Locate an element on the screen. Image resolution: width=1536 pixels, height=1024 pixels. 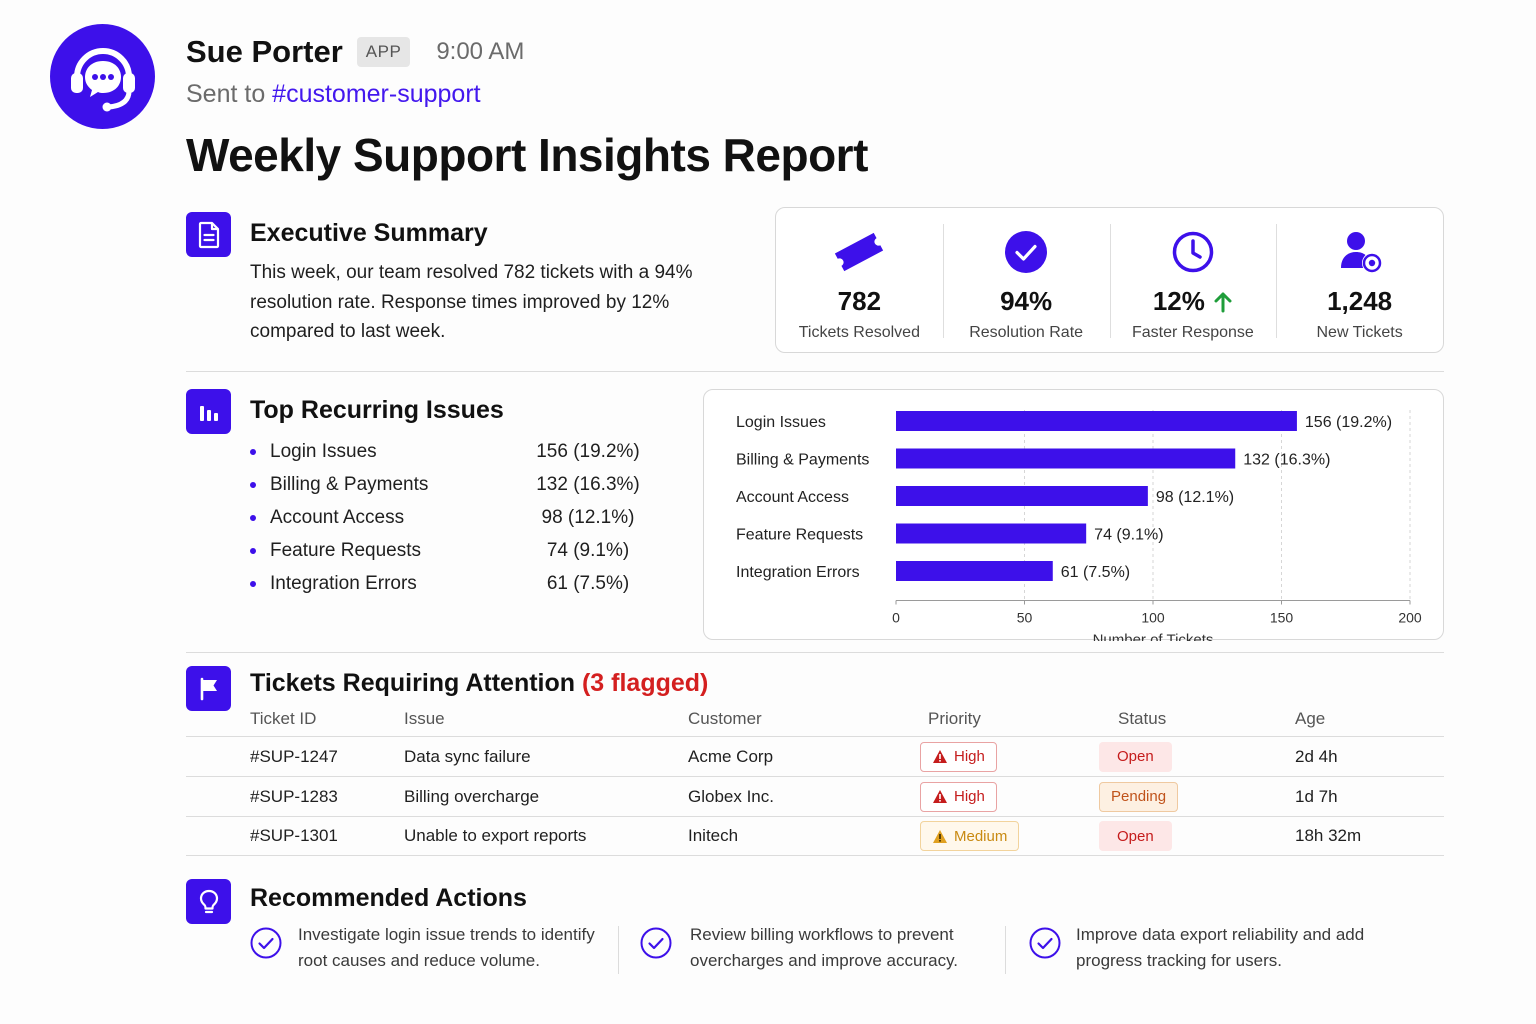
priority-badge: High is located at coordinates (958, 796).